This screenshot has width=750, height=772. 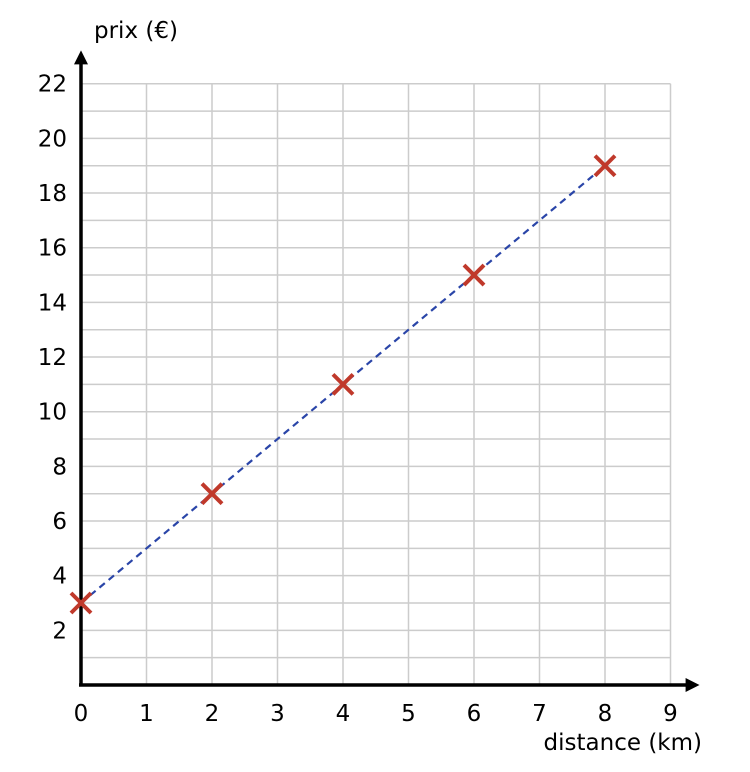 What do you see at coordinates (52, 413) in the screenshot?
I see `y-tick-label: 10` at bounding box center [52, 413].